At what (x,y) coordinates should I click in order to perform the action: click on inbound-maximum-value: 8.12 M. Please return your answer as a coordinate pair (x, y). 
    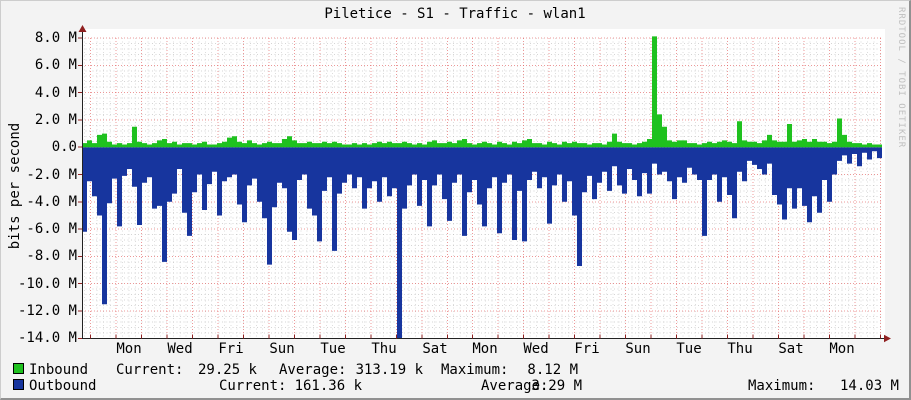
    Looking at the image, I should click on (552, 370).